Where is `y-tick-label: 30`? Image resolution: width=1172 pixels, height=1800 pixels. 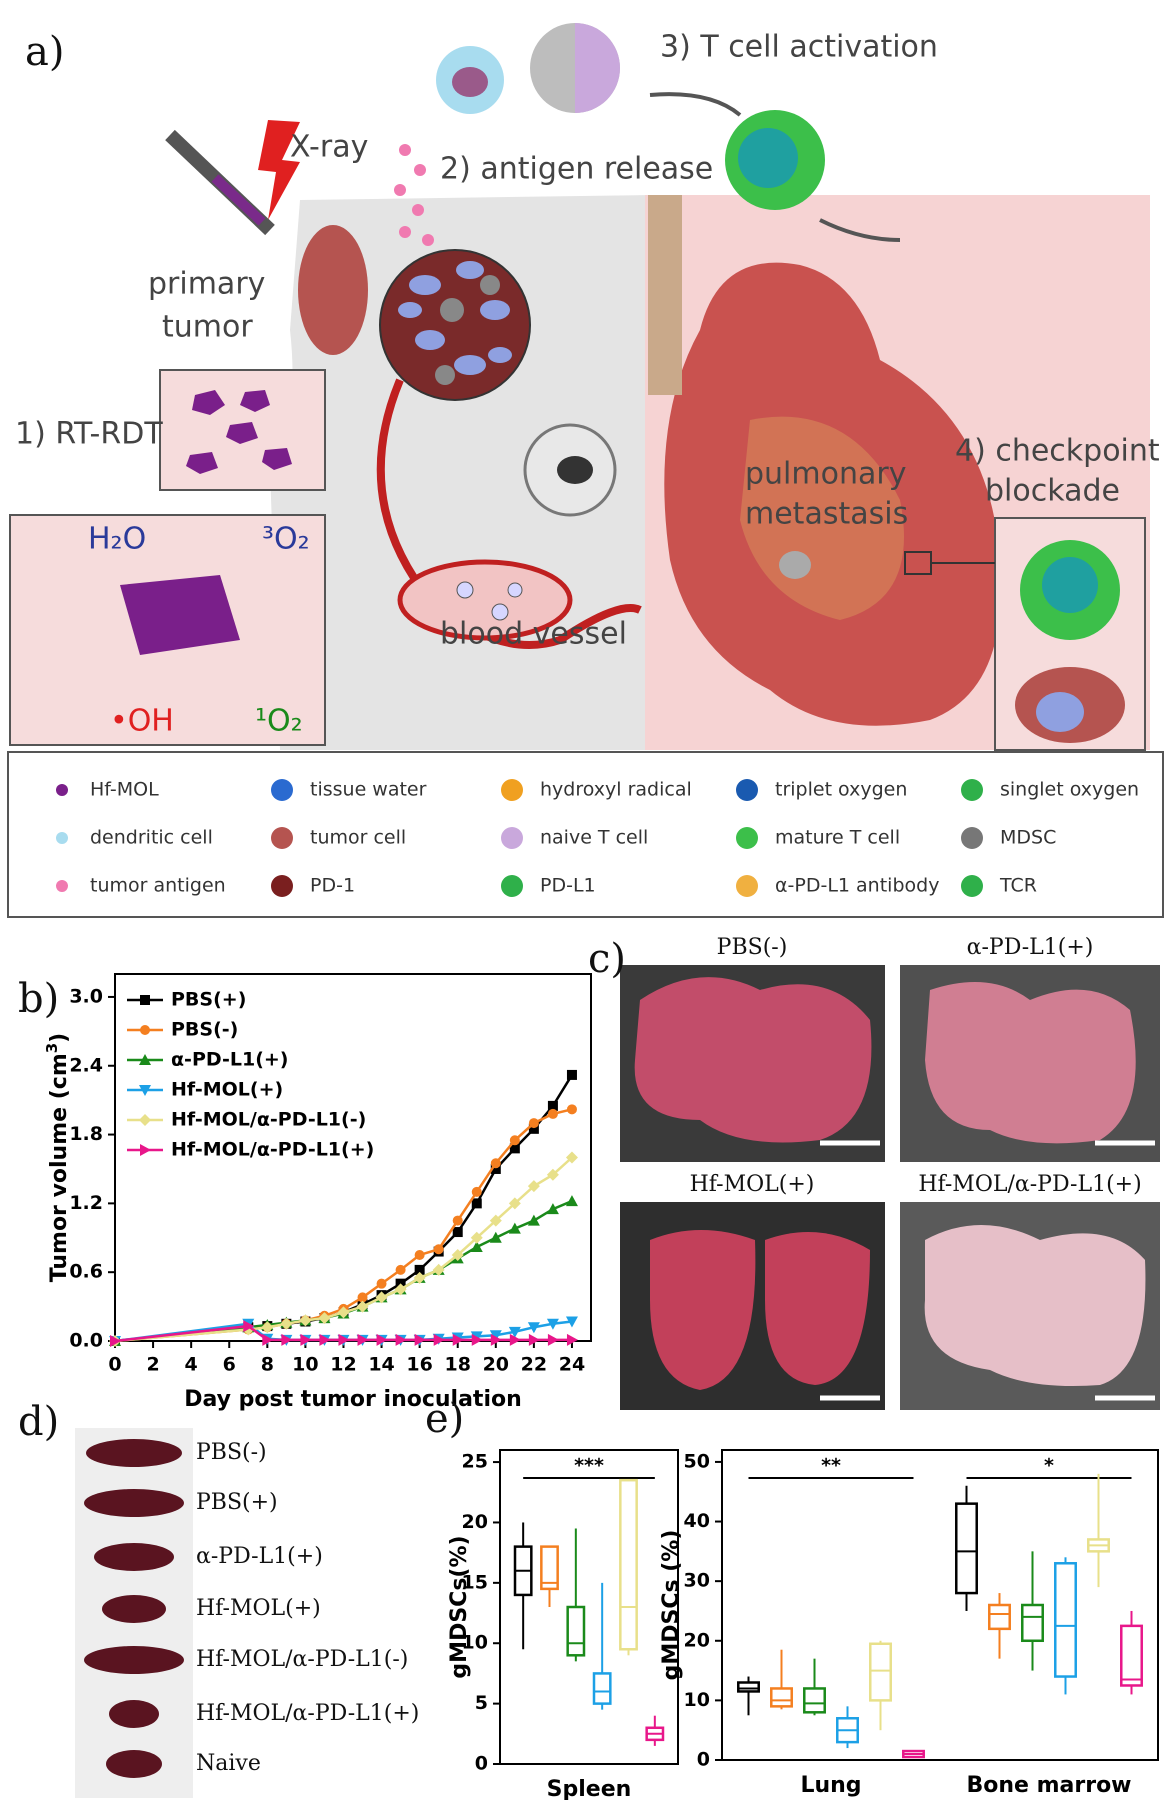 y-tick-label: 30 is located at coordinates (697, 1581).